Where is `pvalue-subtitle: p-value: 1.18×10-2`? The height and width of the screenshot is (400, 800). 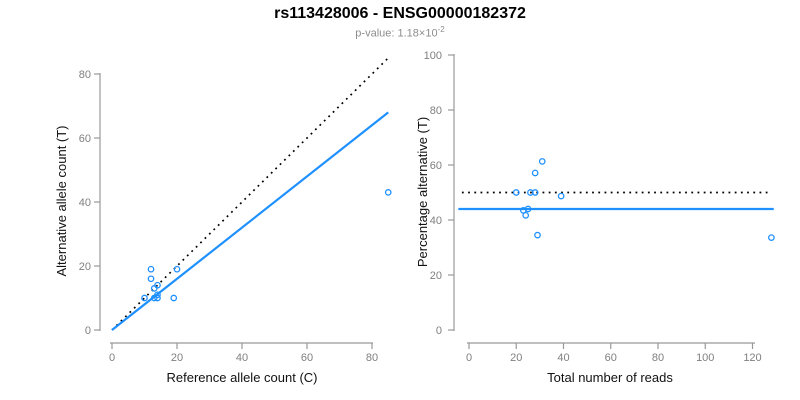
pvalue-subtitle: p-value: 1.18×10-2 is located at coordinates (400, 32).